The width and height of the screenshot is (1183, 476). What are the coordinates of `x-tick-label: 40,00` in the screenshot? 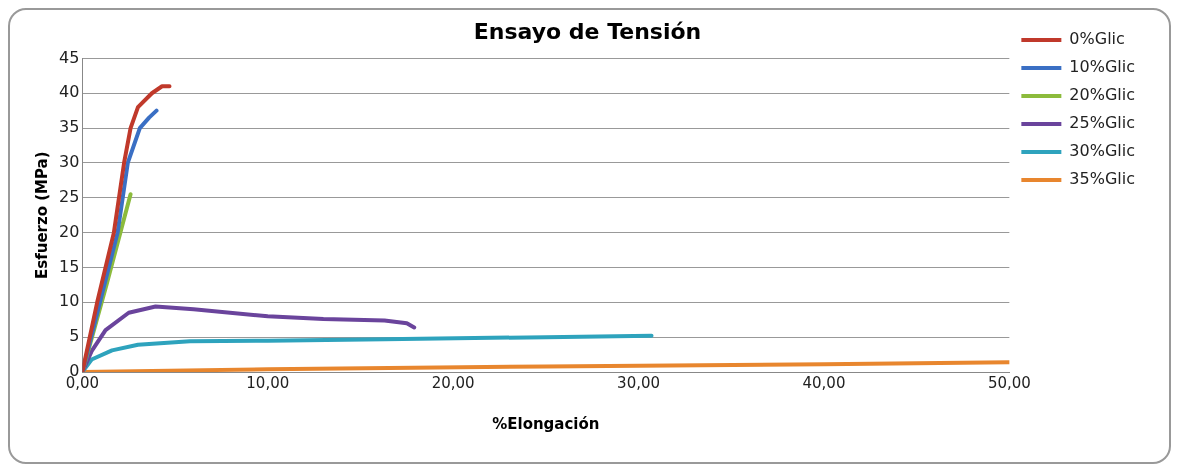 It's located at (824, 382).